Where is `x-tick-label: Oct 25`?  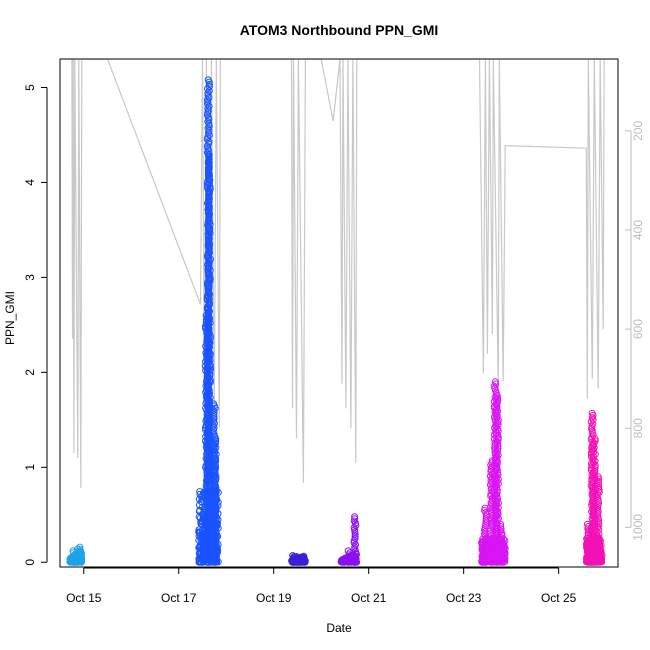
x-tick-label: Oct 25 is located at coordinates (559, 598).